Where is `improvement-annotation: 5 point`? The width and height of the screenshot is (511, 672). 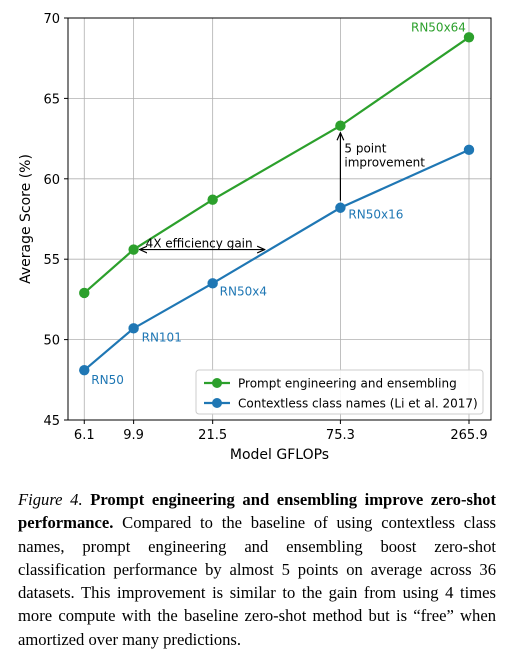 improvement-annotation: 5 point is located at coordinates (365, 149).